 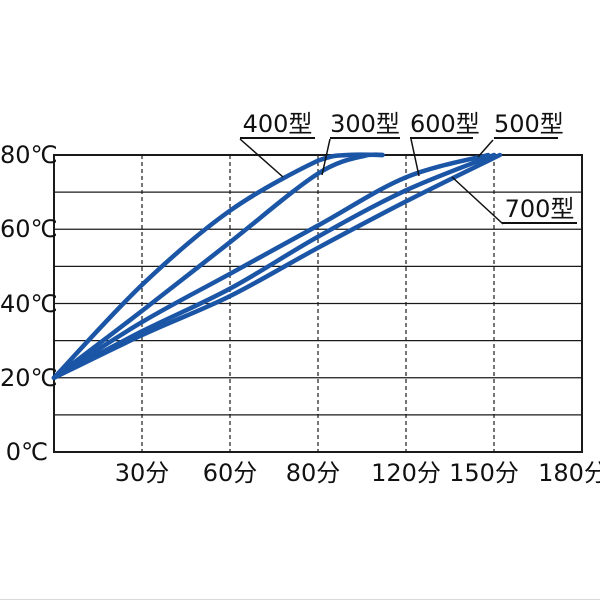 I want to click on curve-label-400: 400型, so click(x=277, y=125).